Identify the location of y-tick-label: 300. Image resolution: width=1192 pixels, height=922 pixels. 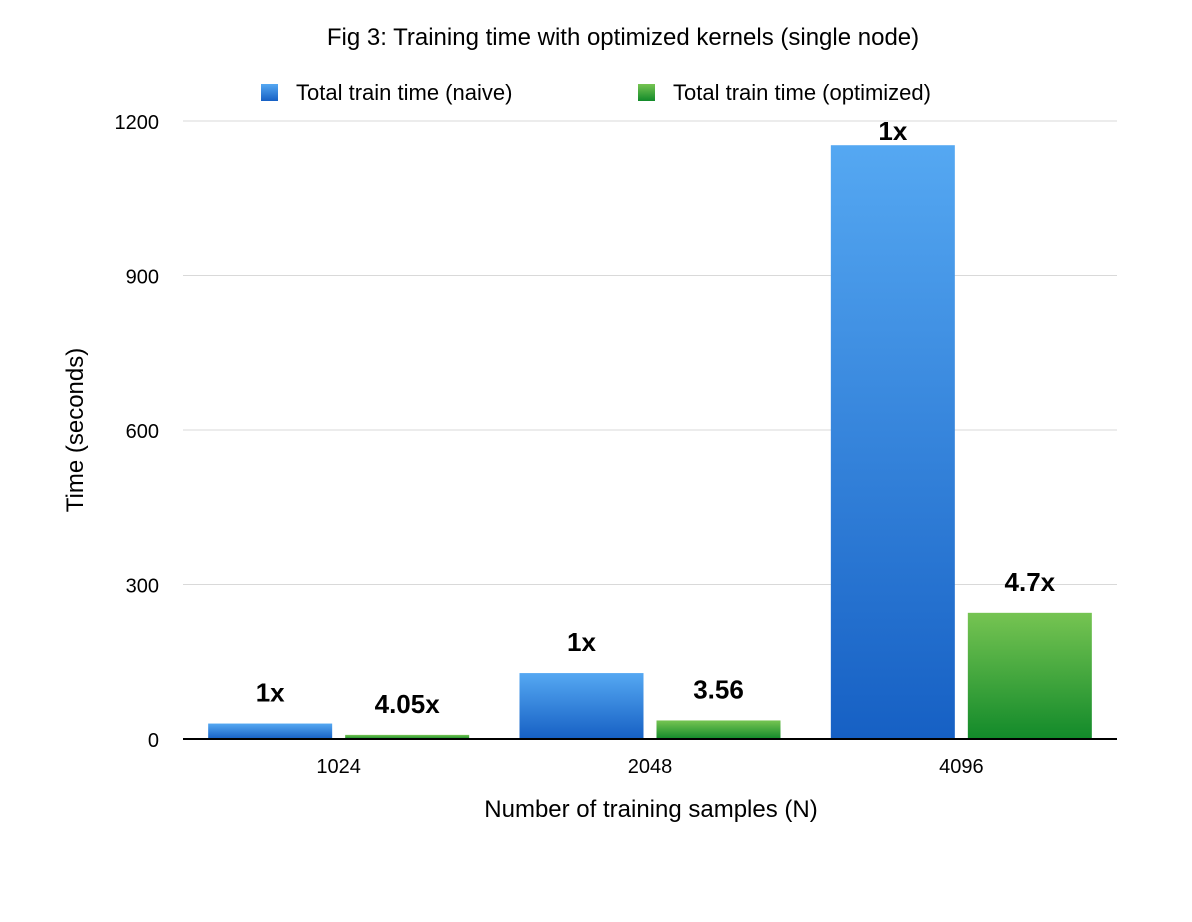
(142, 587).